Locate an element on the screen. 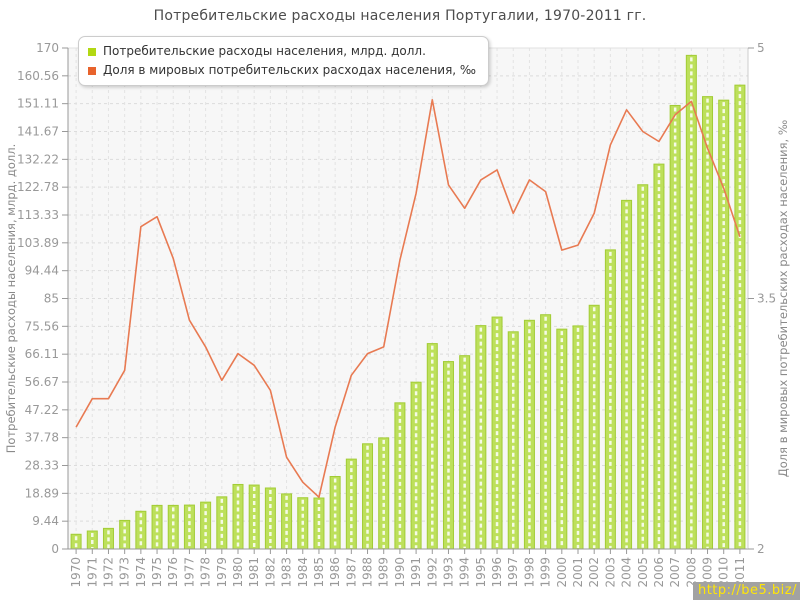 This screenshot has height=600, width=800. x-tick-label: 2006 is located at coordinates (659, 572).